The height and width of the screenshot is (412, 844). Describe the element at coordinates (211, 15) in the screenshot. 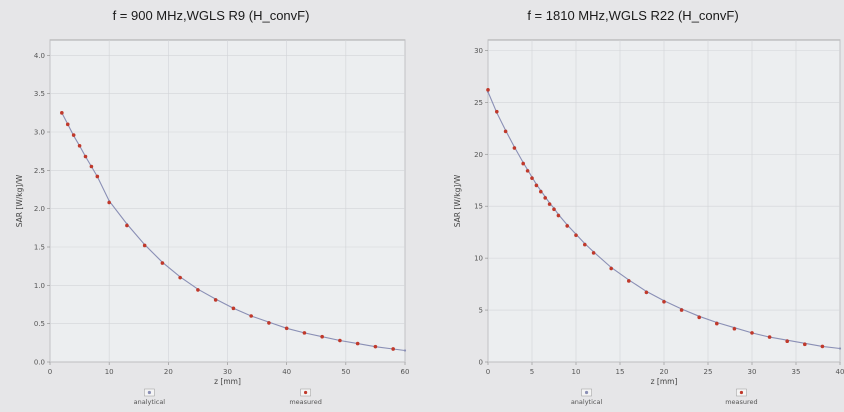

I see `chart-title: f = 900 MHz,WGLS R9 (H_convF)` at that location.